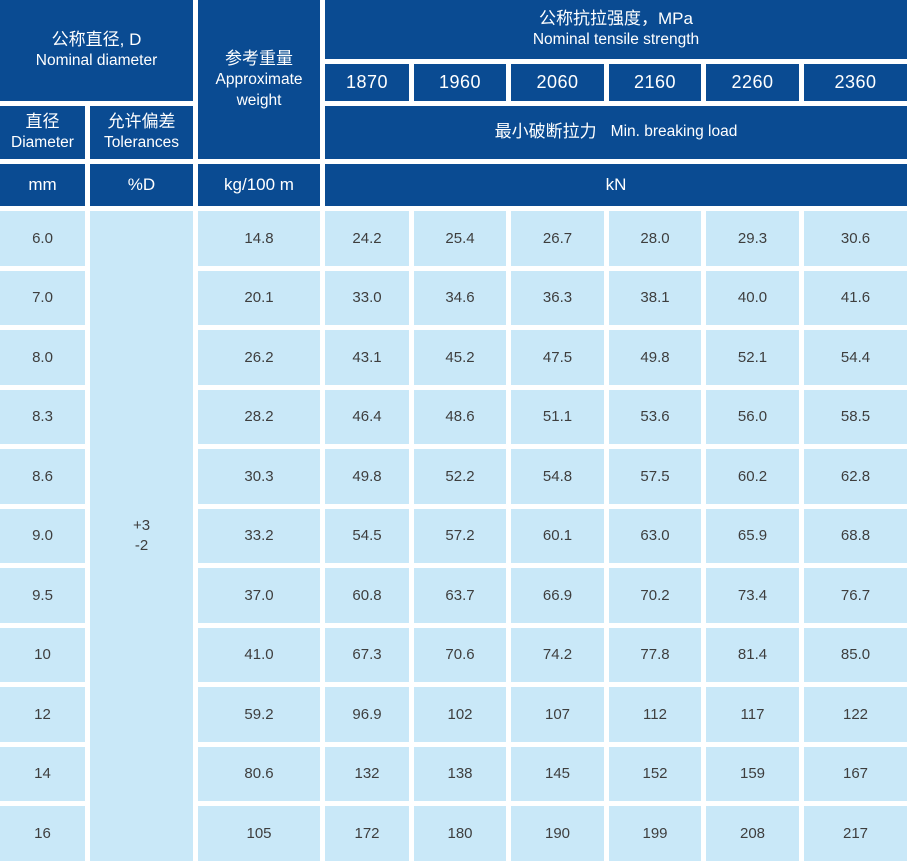  Describe the element at coordinates (259, 476) in the screenshot. I see `weight-cell: 30.3` at that location.